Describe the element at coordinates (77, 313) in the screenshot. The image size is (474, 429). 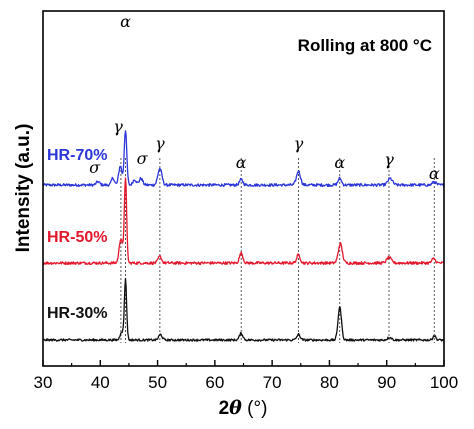
I see `series-name-label: HR-30%` at that location.